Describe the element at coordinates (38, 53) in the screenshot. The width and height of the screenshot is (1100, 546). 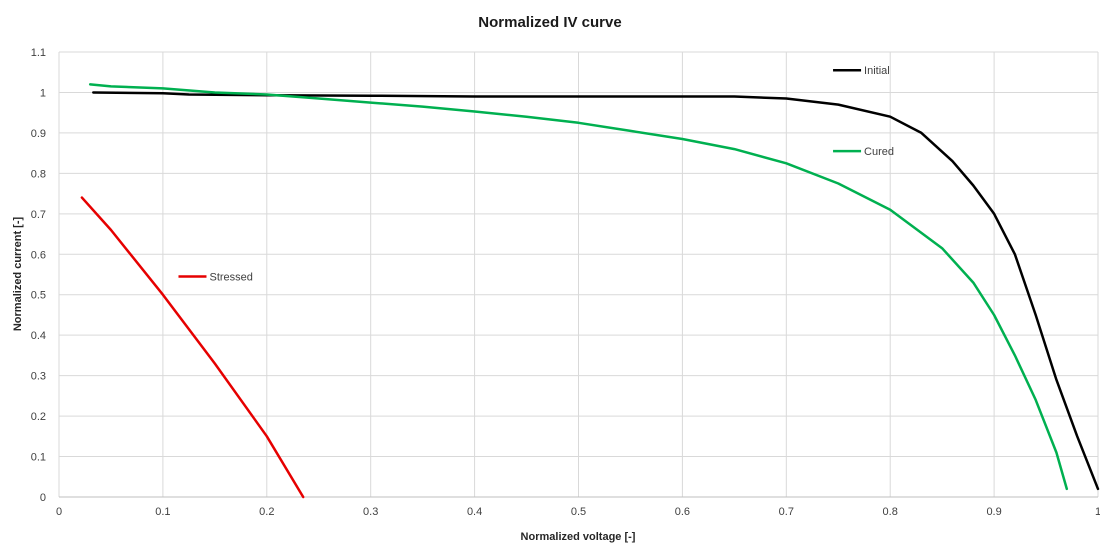
I see `y-tick-label: 1.1` at that location.